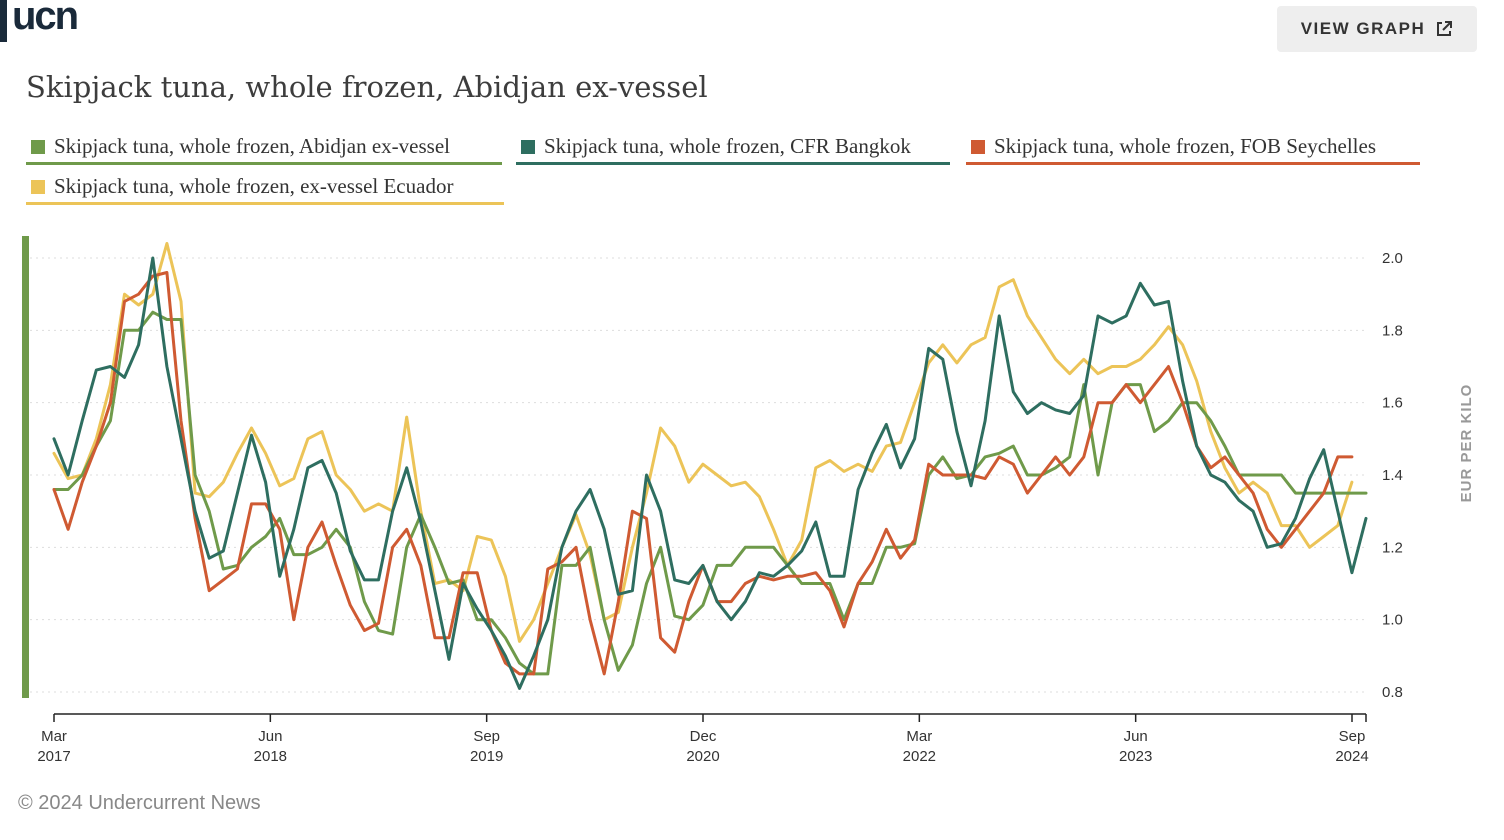  I want to click on x-tick-year: 2020, so click(702, 756).